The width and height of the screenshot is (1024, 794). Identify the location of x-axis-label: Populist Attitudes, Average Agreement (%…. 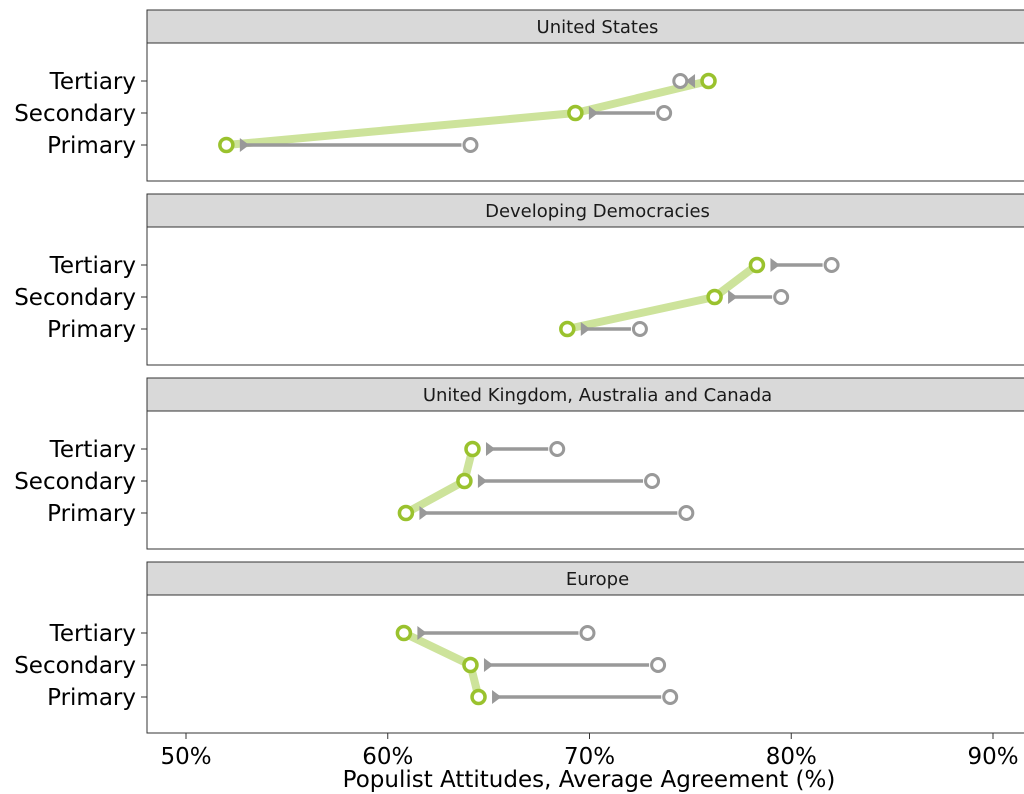
(589, 780).